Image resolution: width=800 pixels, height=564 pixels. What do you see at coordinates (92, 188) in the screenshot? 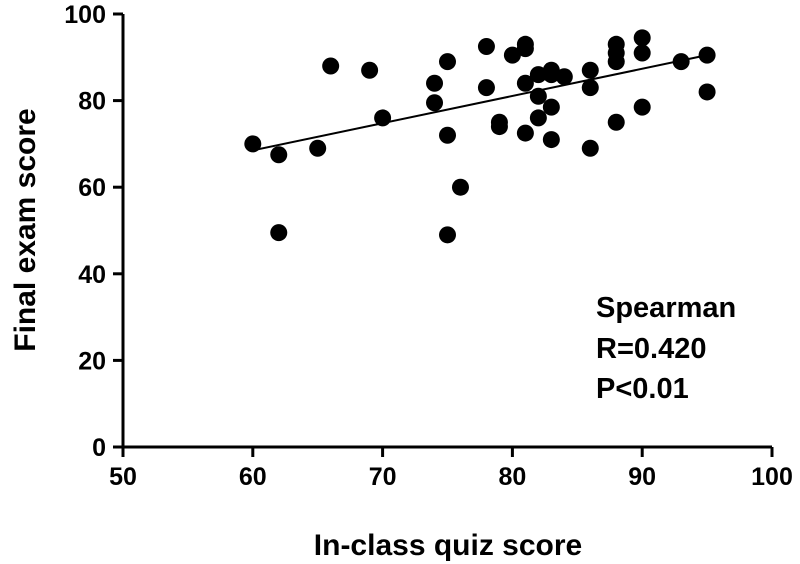
I see `y-tick-label: 60` at bounding box center [92, 188].